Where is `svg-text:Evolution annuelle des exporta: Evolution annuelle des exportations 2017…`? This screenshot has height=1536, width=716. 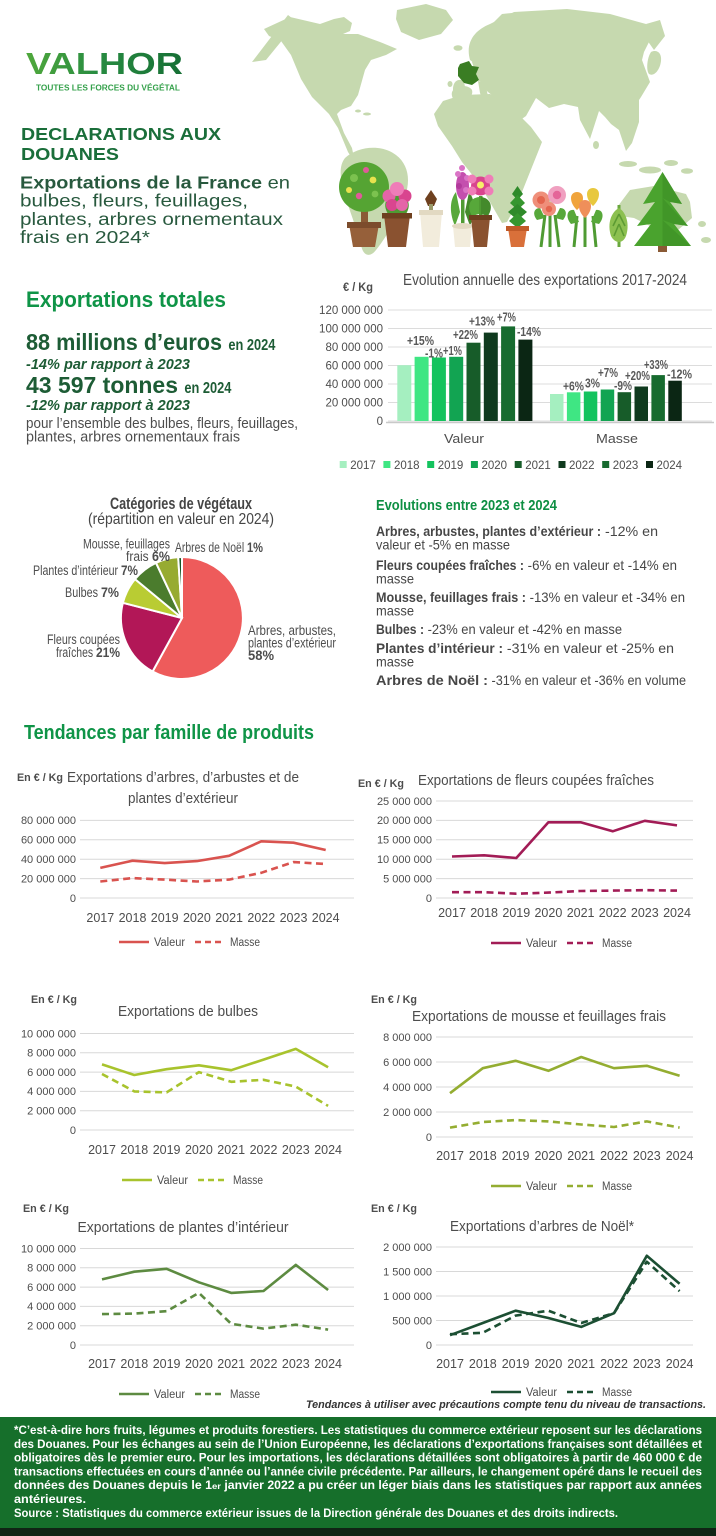 svg-text:Evolution annuelle des exporta: Evolution annuelle des exportations 2017… is located at coordinates (545, 280).